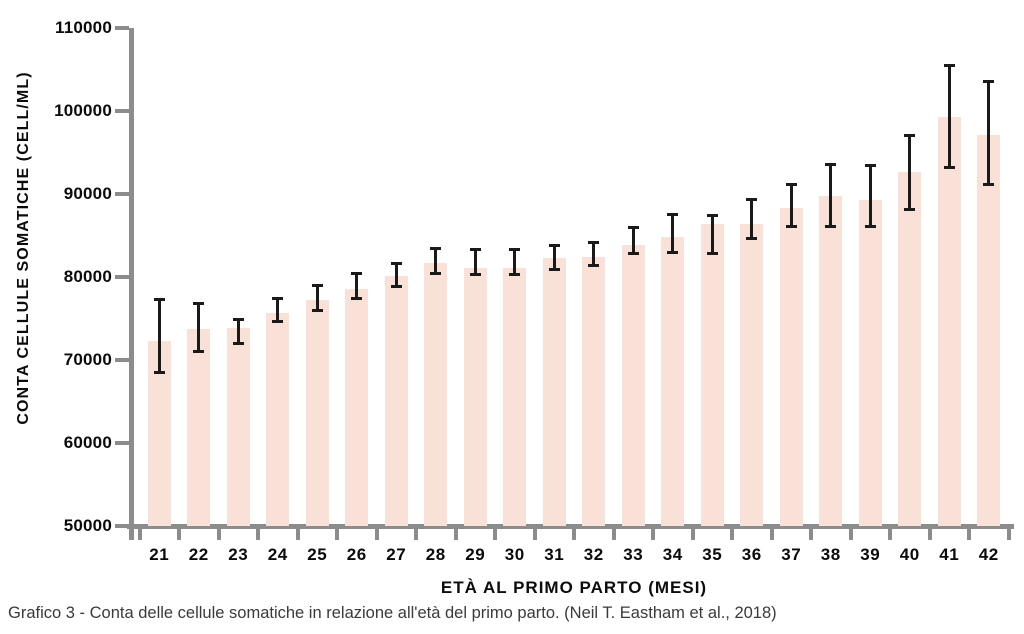 This screenshot has height=634, width=1024. What do you see at coordinates (949, 554) in the screenshot?
I see `x-tick-label: 41` at bounding box center [949, 554].